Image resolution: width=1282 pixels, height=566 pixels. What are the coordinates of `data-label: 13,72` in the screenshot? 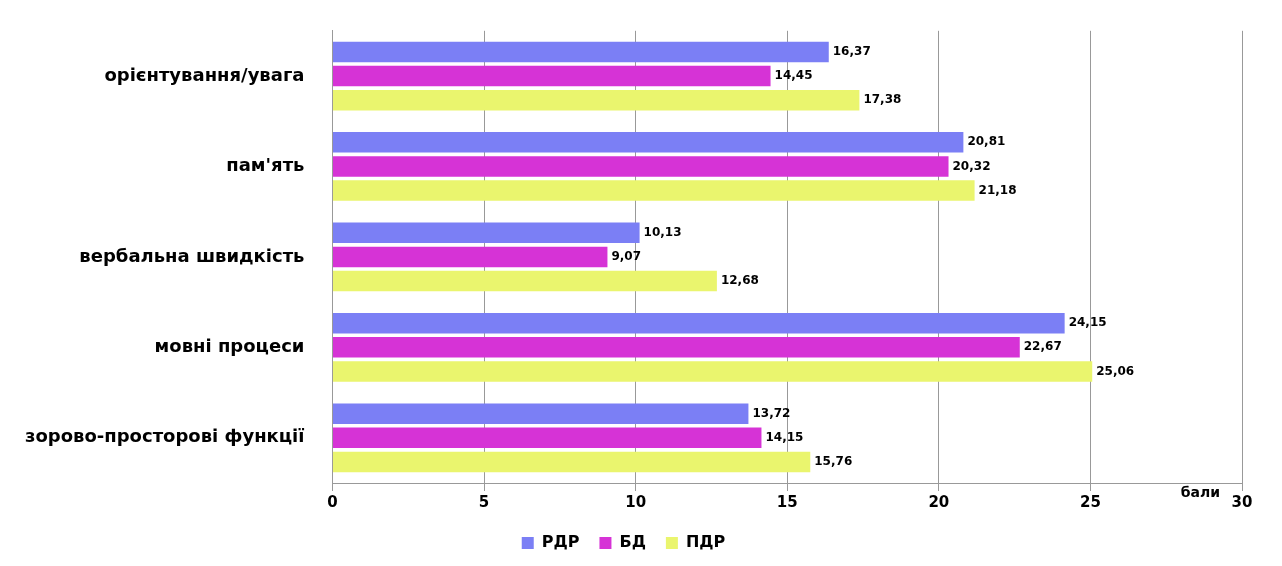 It's located at (771, 412).